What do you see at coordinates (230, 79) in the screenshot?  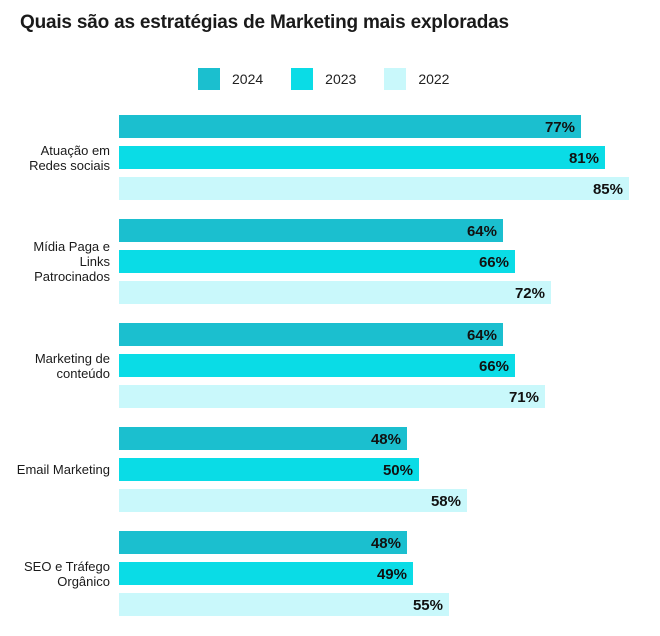 I see `legend-item-2024: 2024` at bounding box center [230, 79].